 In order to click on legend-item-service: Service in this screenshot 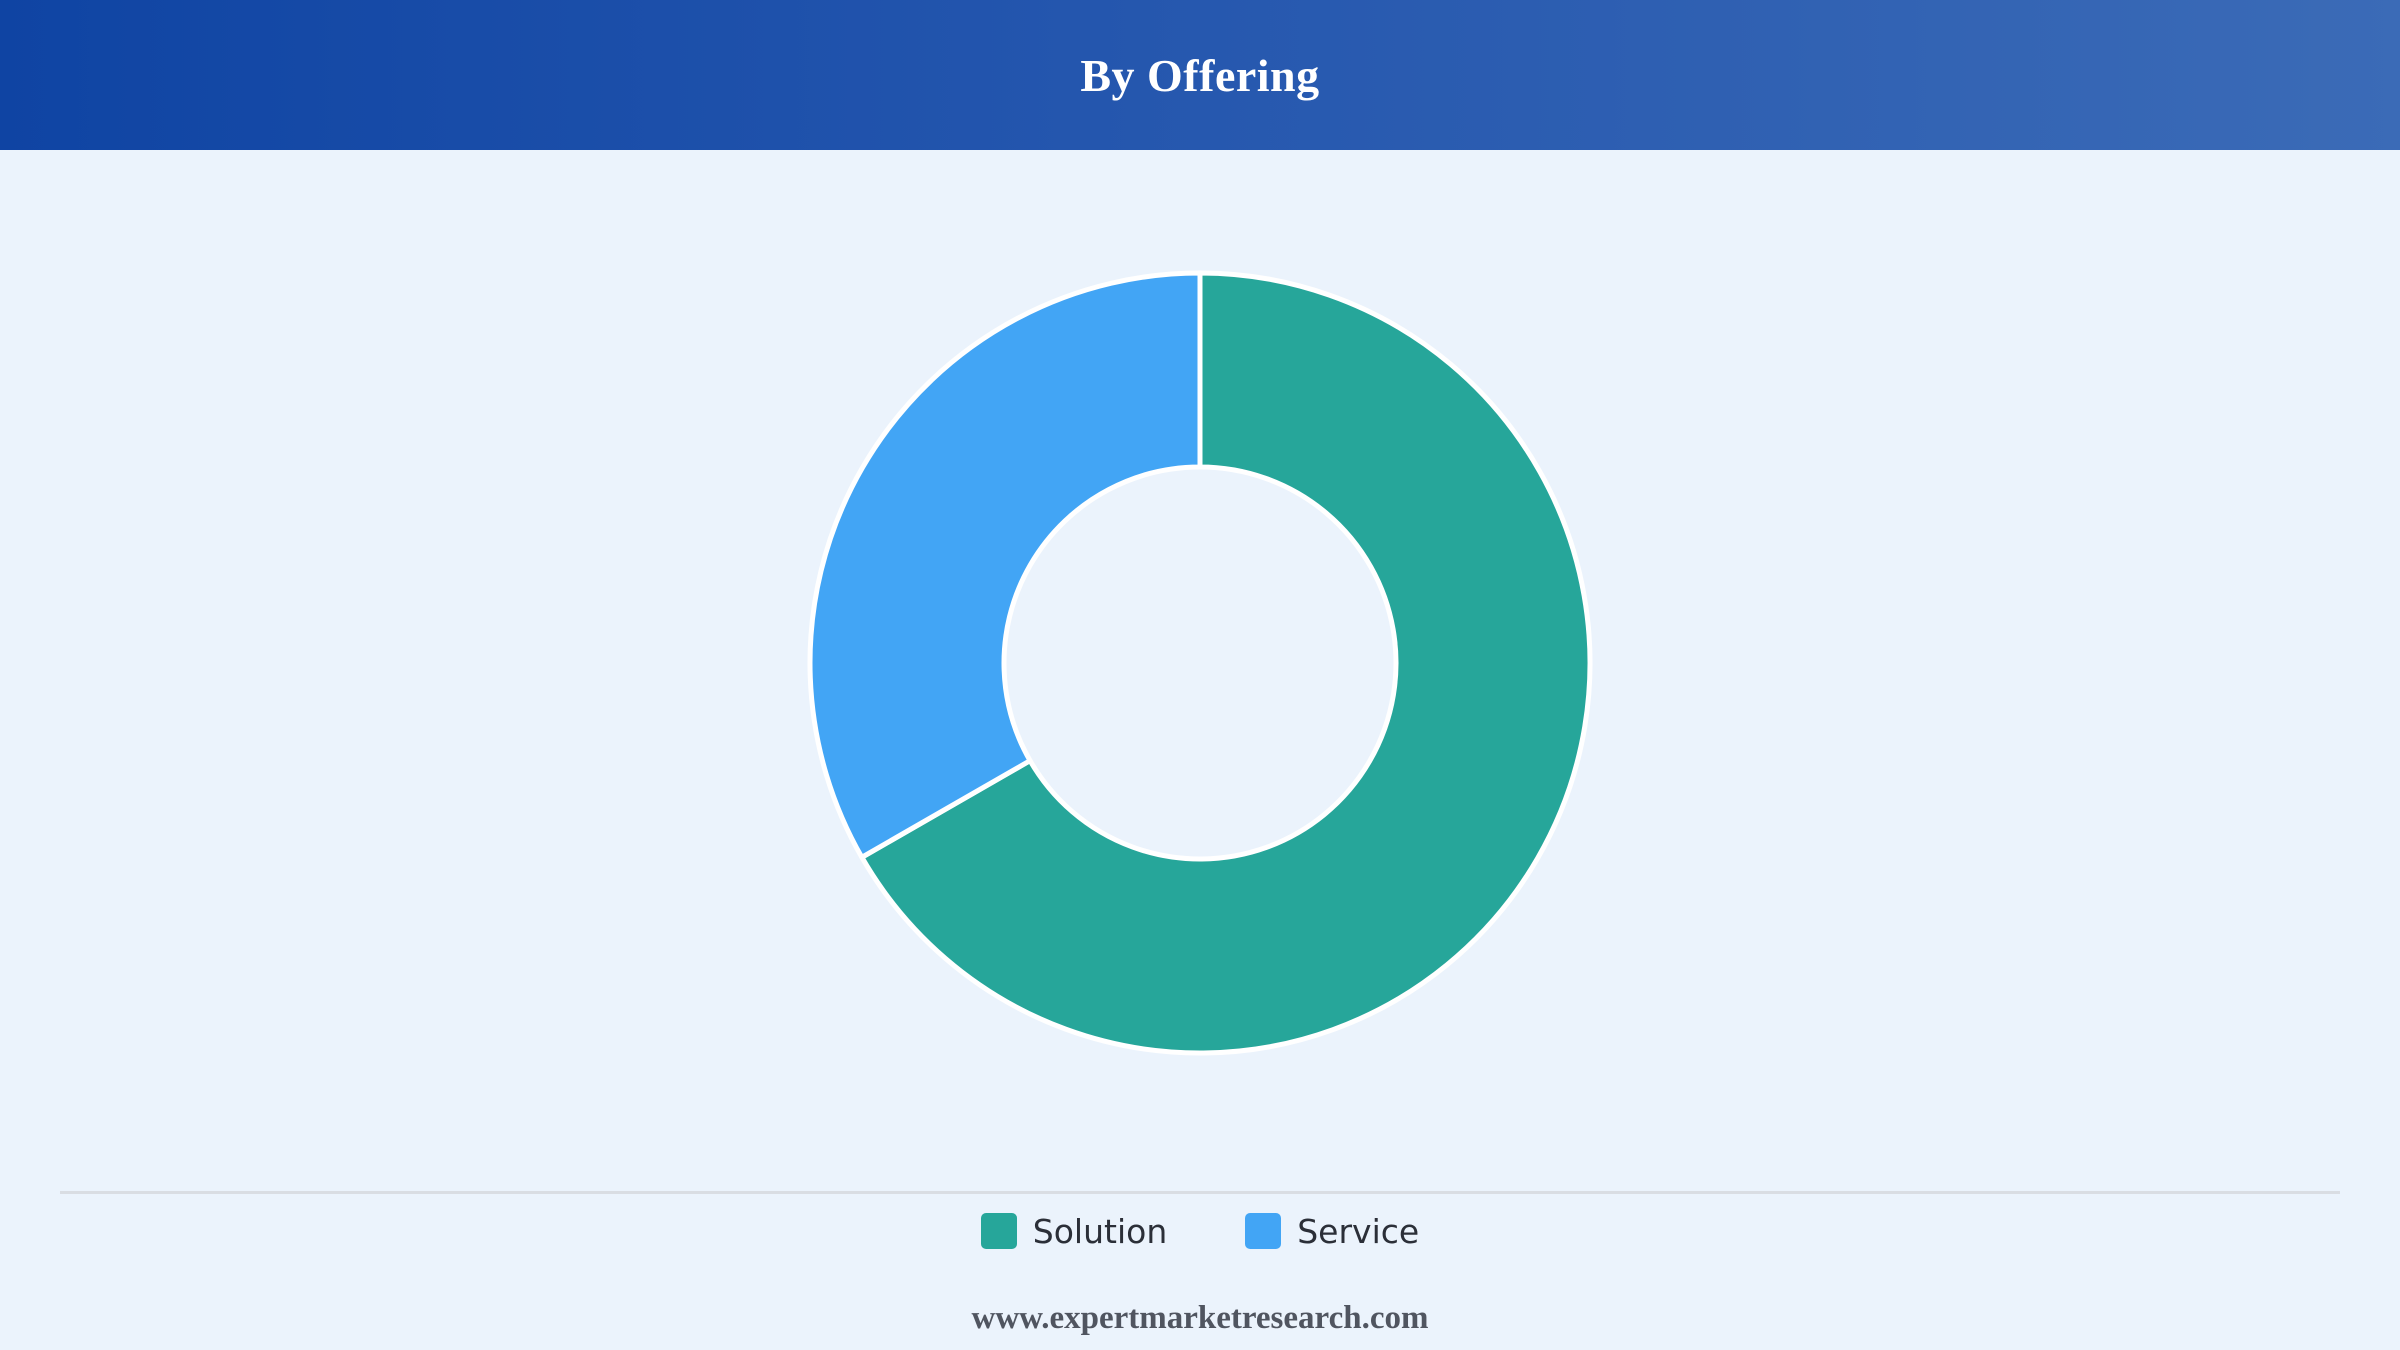, I will do `click(1332, 1231)`.